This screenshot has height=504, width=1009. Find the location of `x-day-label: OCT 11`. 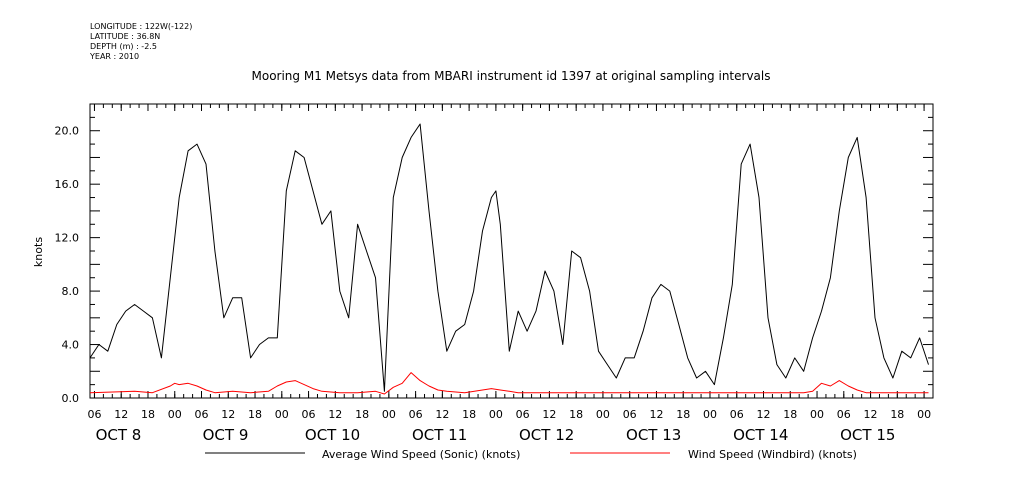

x-day-label: OCT 11 is located at coordinates (439, 435).